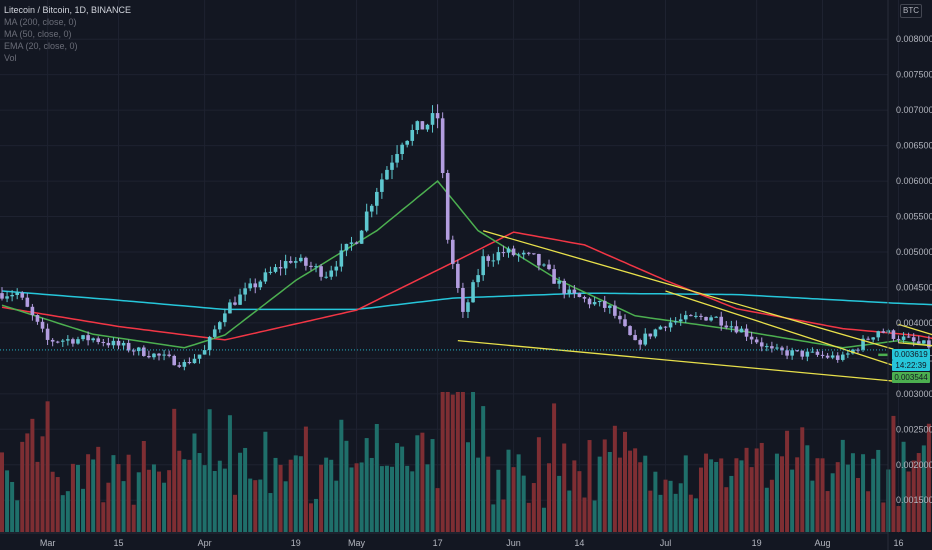 This screenshot has height=550, width=932. I want to click on time-axis-label: May, so click(357, 543).